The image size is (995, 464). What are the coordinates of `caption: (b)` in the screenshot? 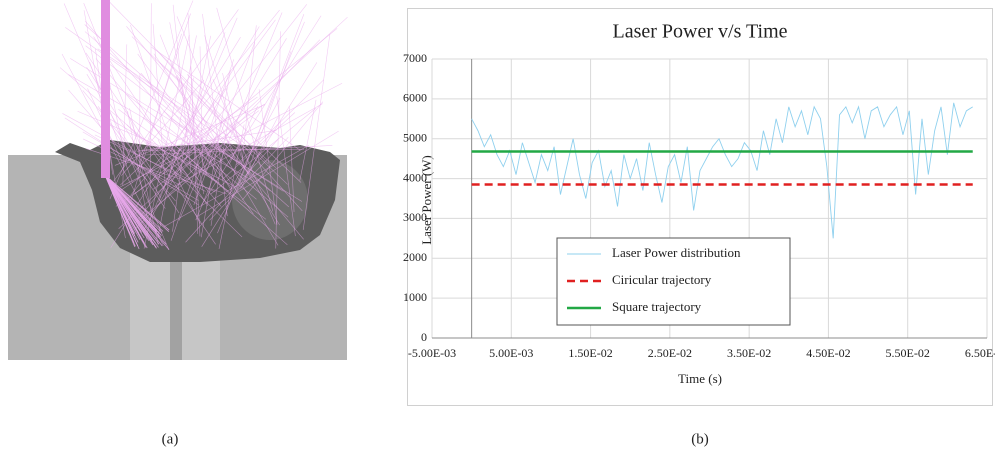 It's located at (700, 439).